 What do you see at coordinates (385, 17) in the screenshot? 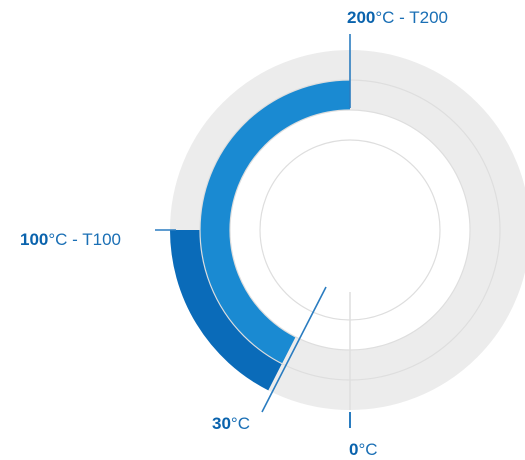
I see `t200-unit: °C` at bounding box center [385, 17].